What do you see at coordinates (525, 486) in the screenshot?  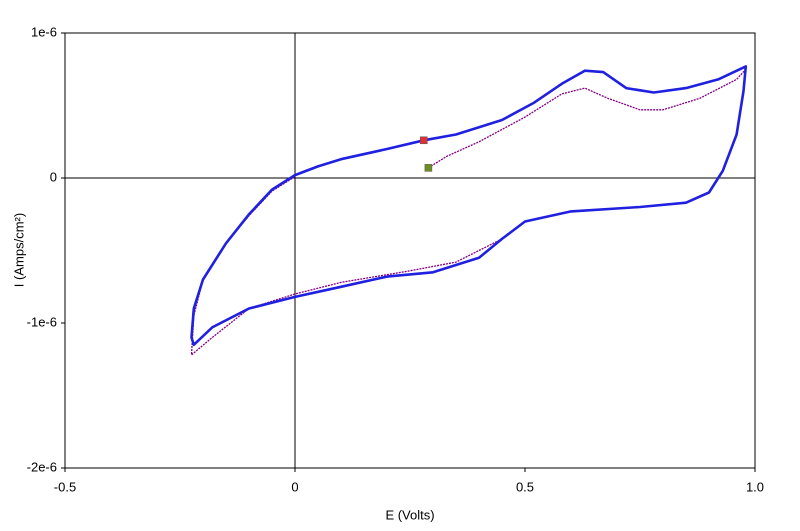 I see `x-tick-label: 0.5` at bounding box center [525, 486].